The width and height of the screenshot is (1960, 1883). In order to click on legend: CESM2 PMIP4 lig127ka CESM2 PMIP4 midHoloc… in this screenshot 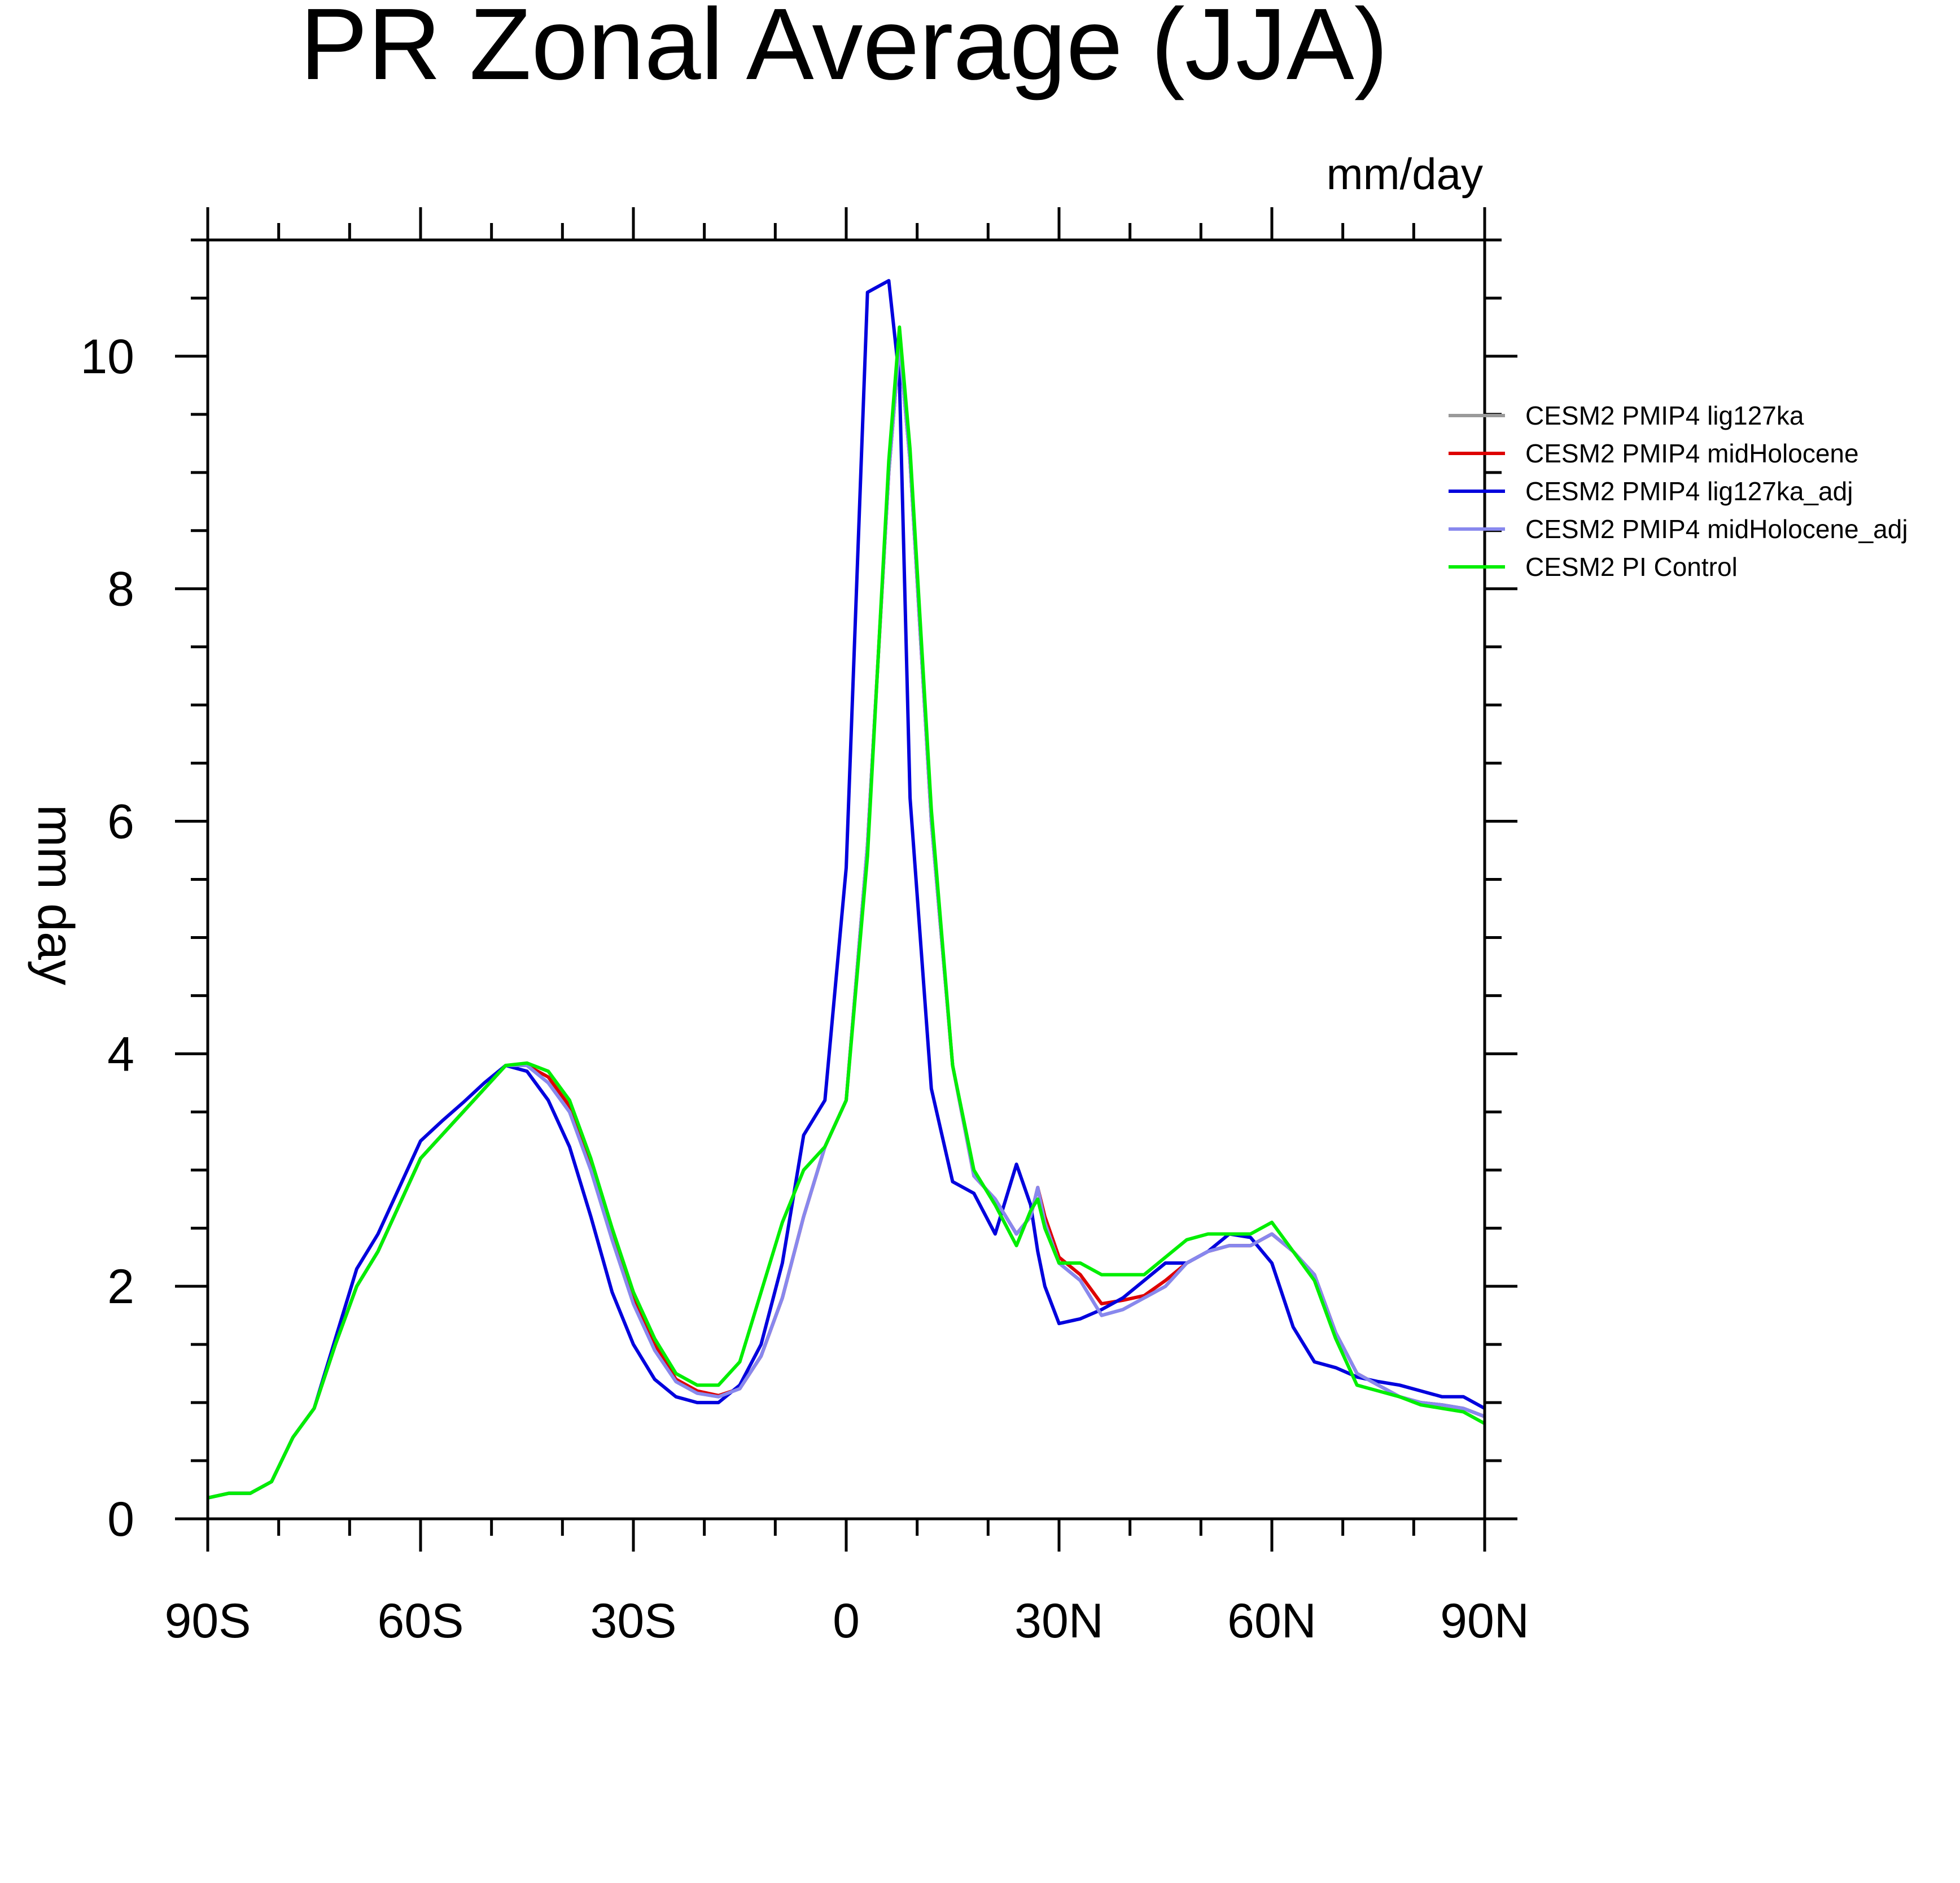, I will do `click(1679, 492)`.